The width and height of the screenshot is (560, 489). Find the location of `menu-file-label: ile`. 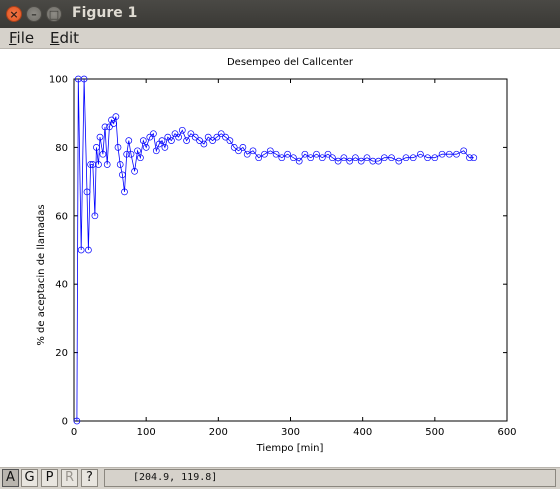

menu-file-label: ile is located at coordinates (25, 38).